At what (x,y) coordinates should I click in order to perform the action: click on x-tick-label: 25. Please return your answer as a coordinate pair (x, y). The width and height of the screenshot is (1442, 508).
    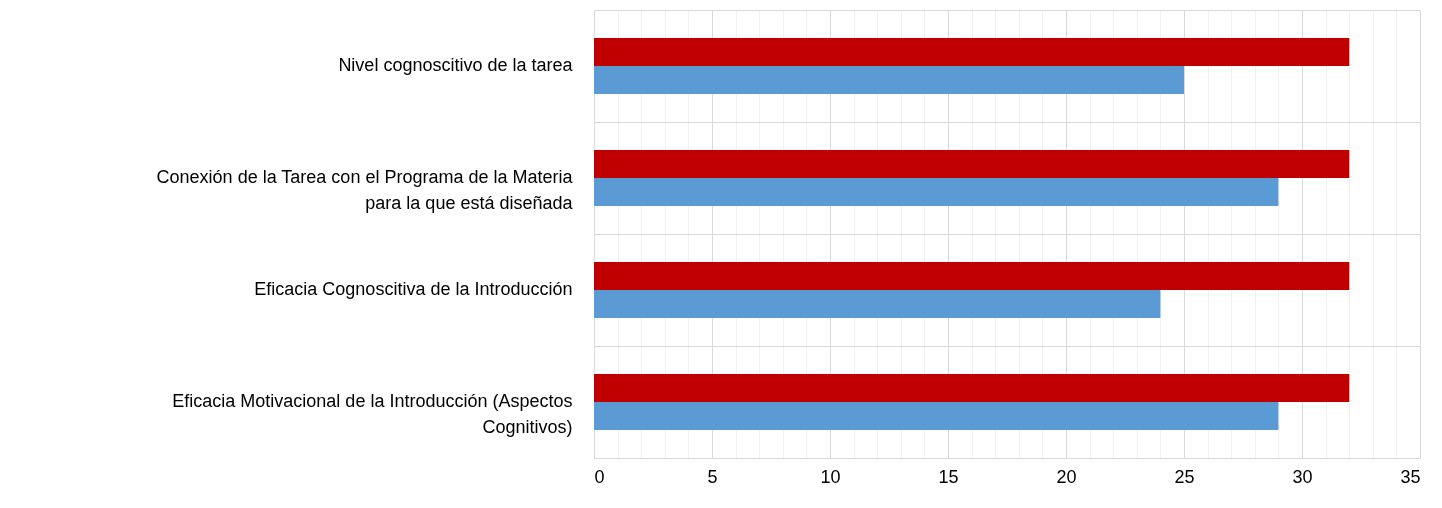
    Looking at the image, I should click on (1184, 476).